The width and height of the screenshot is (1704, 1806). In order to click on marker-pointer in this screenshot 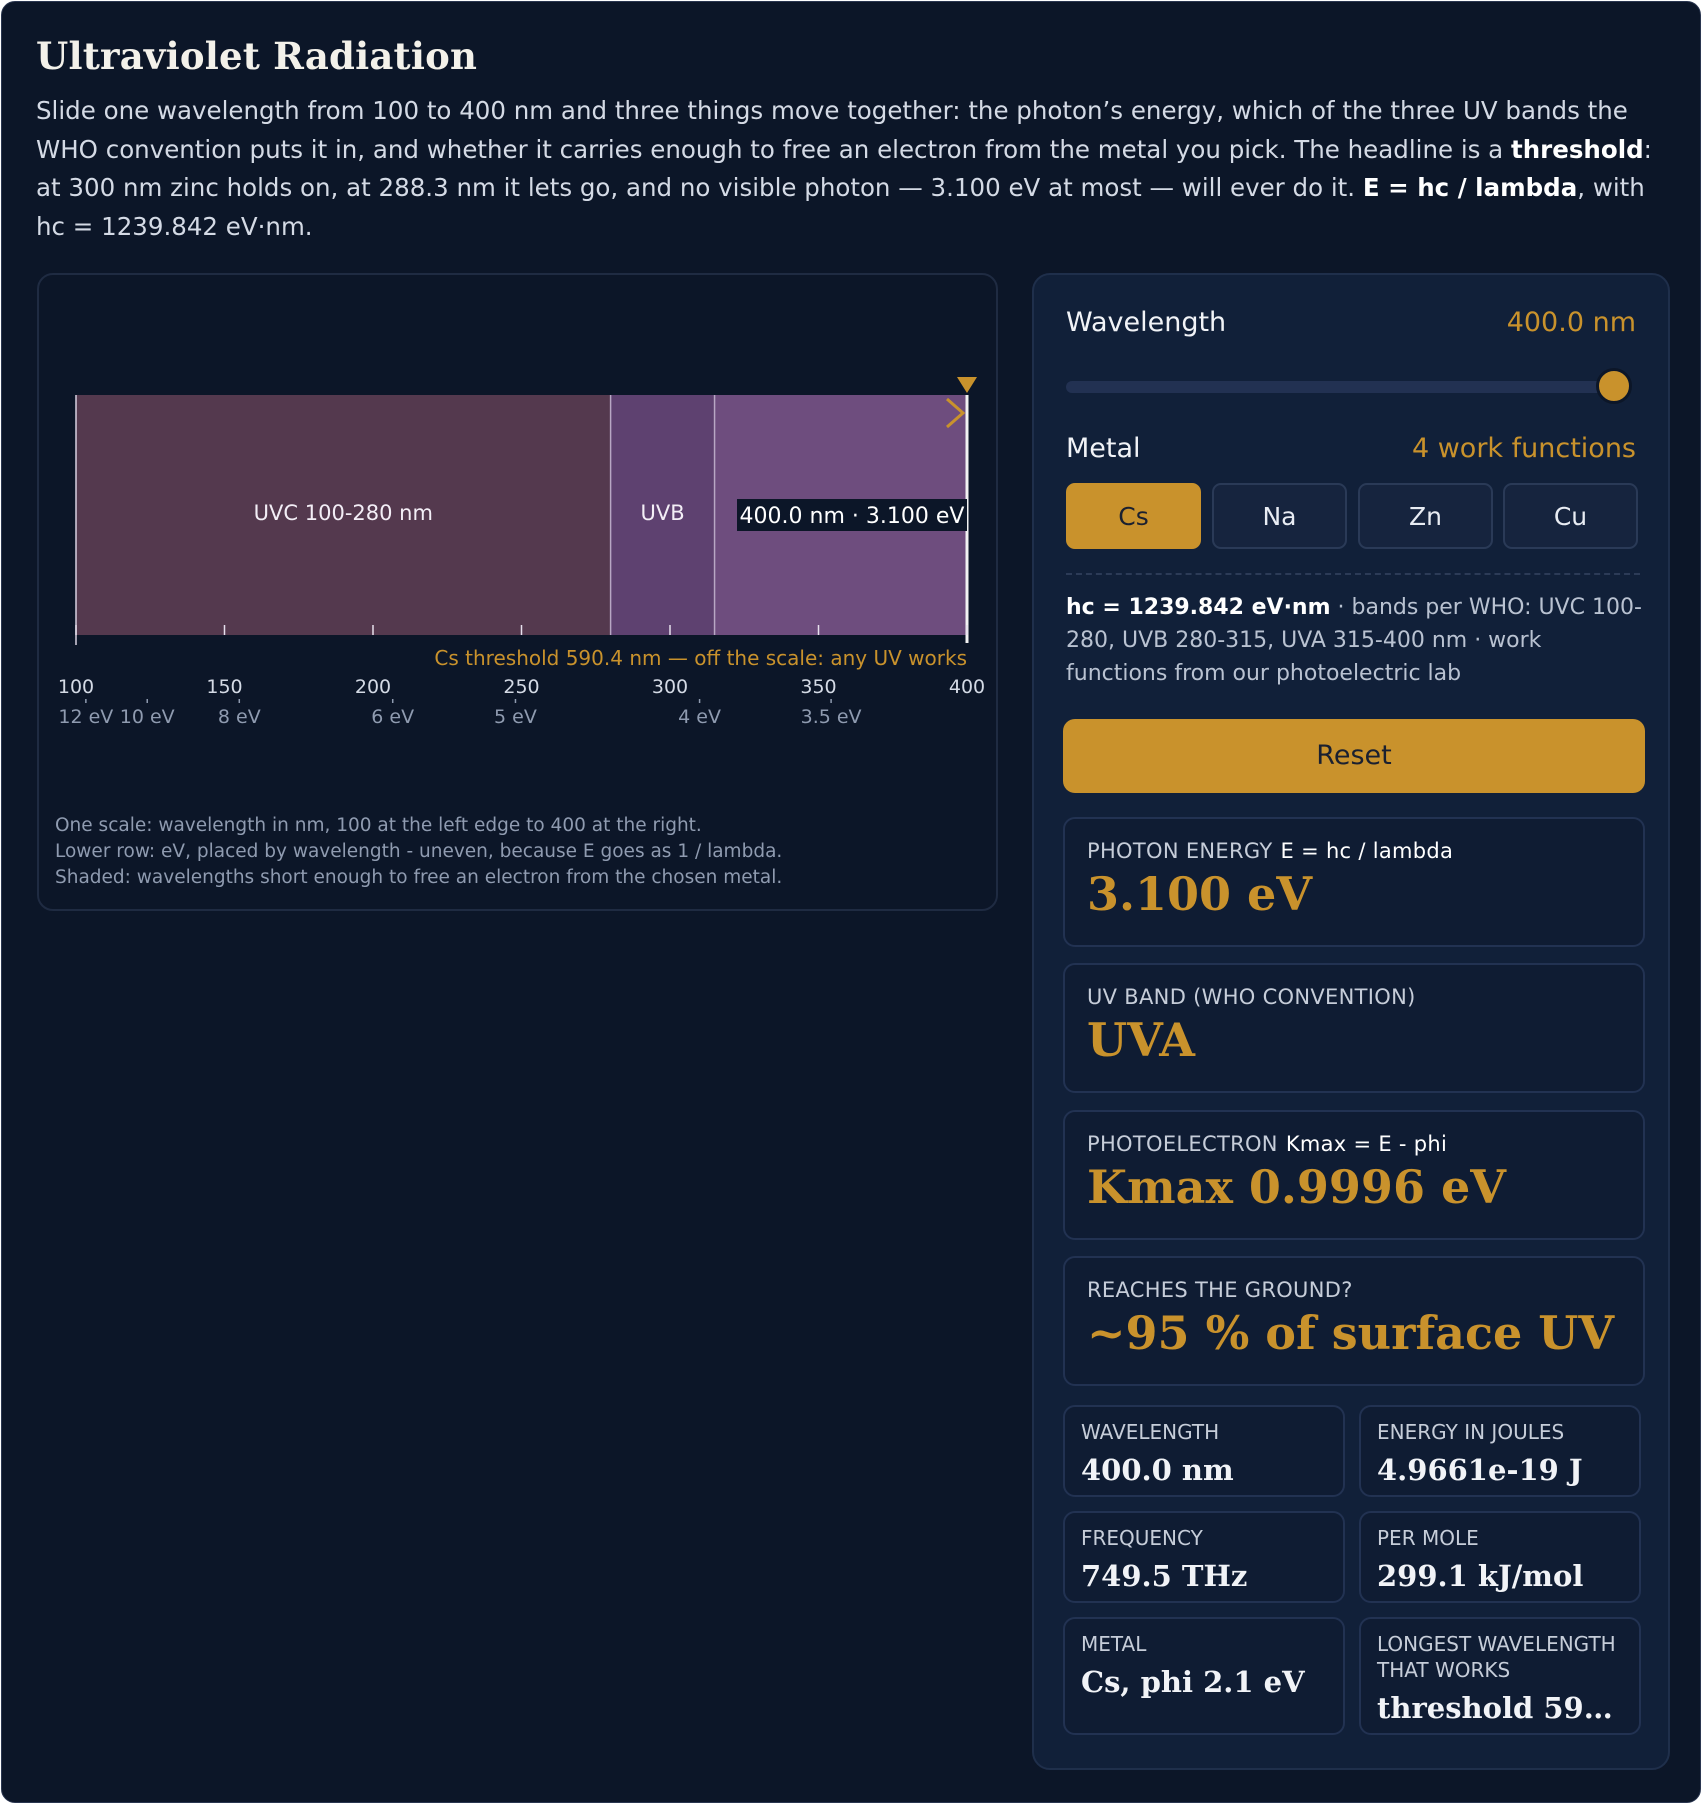, I will do `click(967, 385)`.